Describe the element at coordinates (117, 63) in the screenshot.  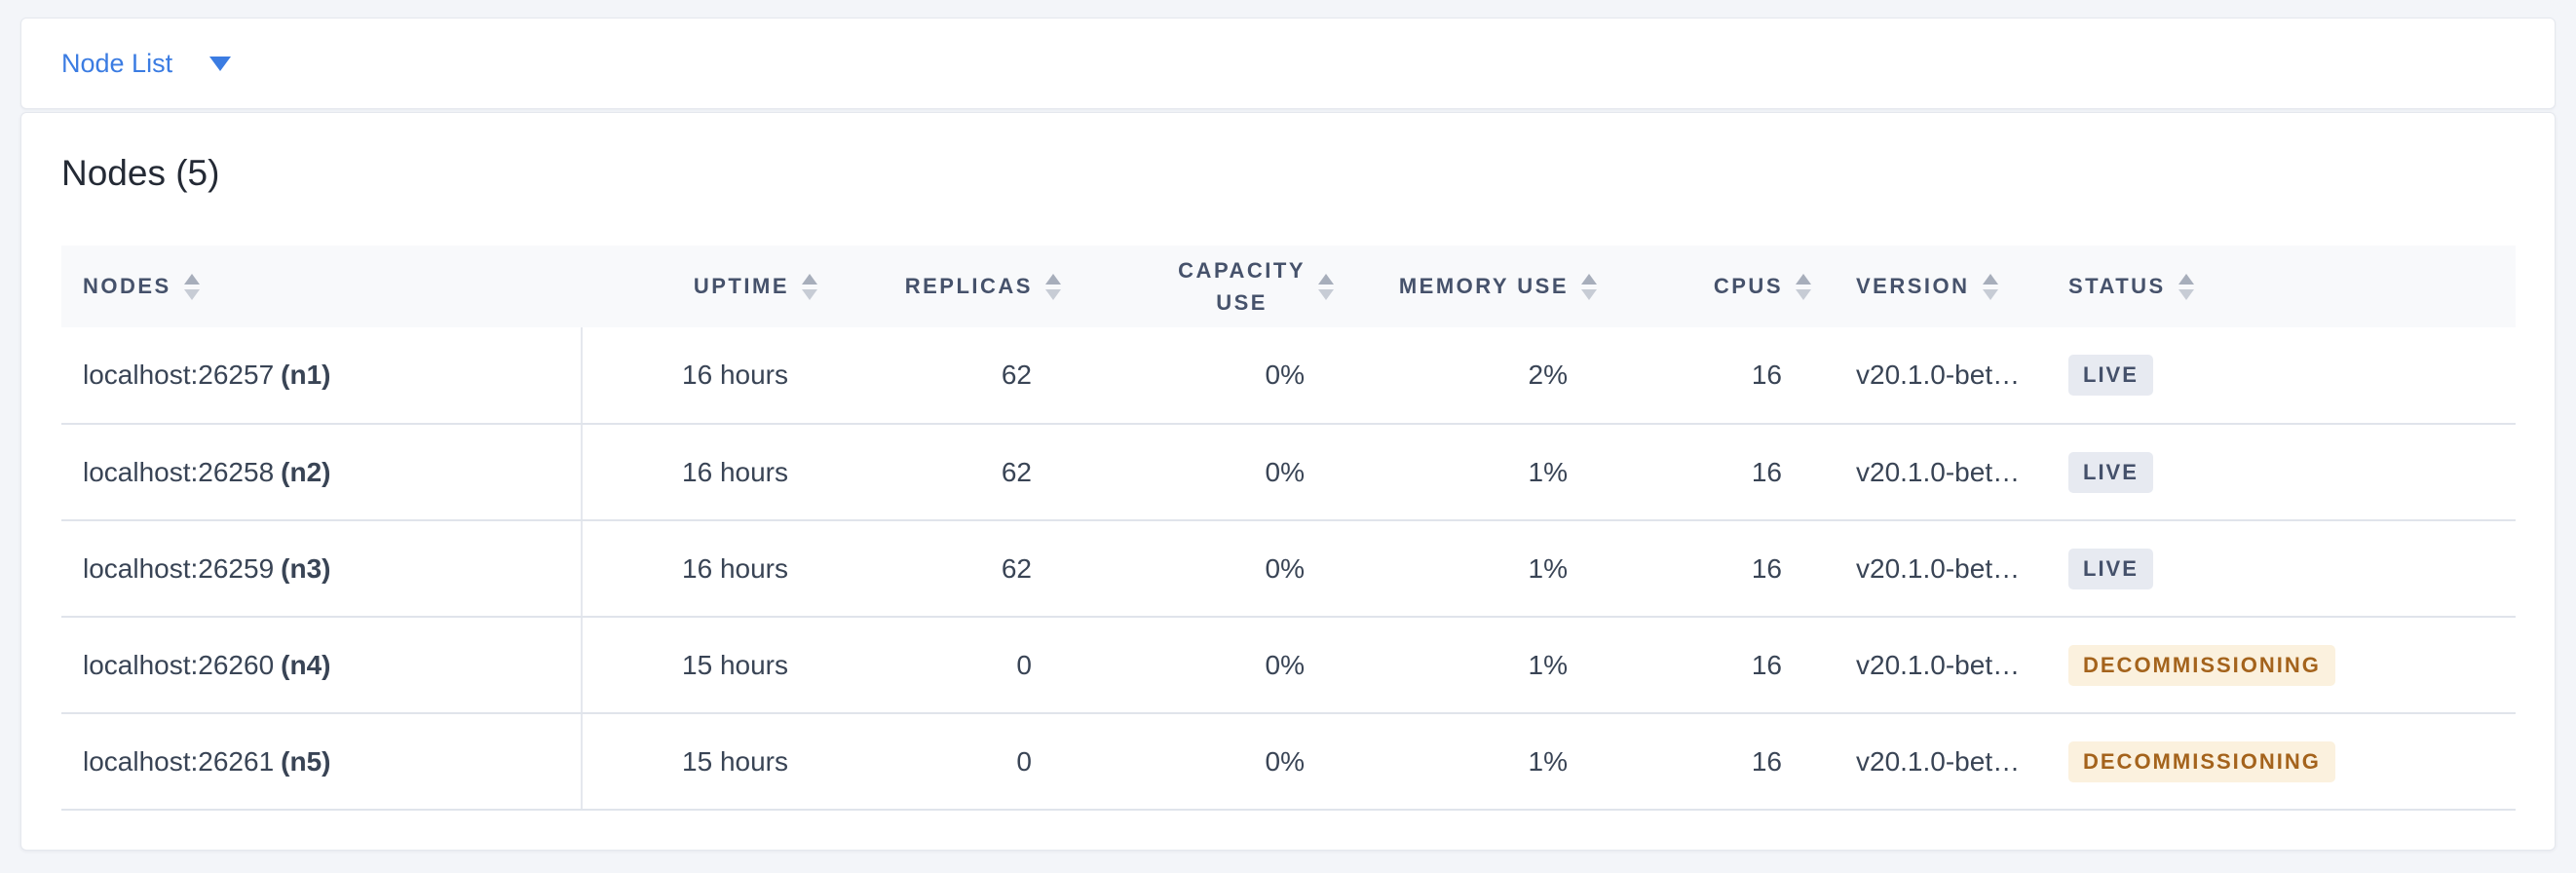
I see `node-list-dropdown-label: Node List` at that location.